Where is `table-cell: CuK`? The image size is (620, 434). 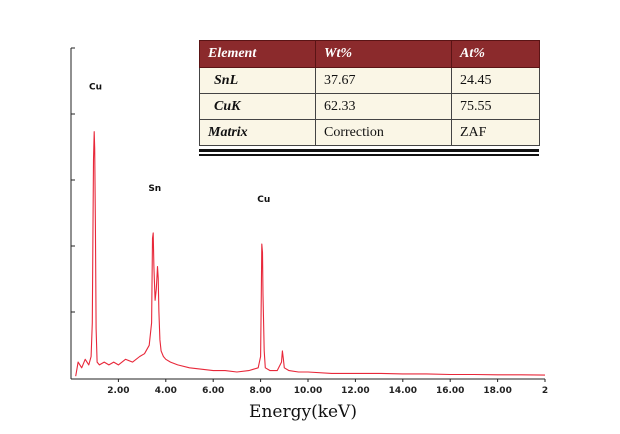
table-cell: CuK is located at coordinates (257, 106).